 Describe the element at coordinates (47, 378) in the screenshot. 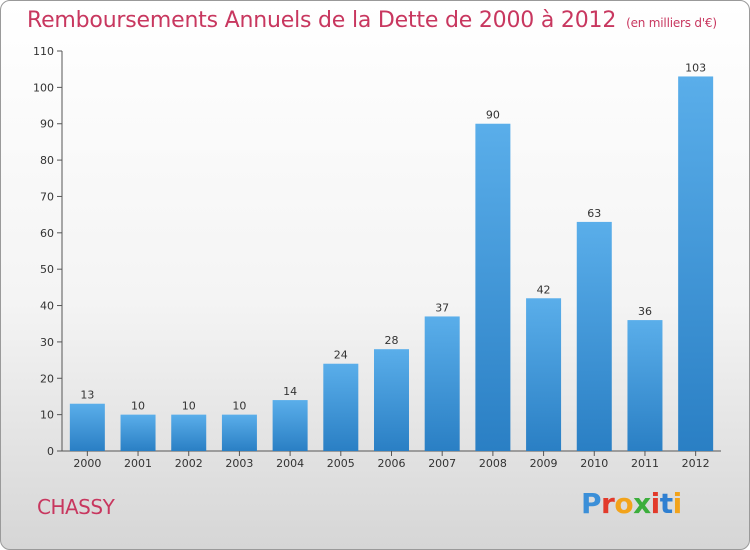

I see `y-tick-label: 20` at that location.